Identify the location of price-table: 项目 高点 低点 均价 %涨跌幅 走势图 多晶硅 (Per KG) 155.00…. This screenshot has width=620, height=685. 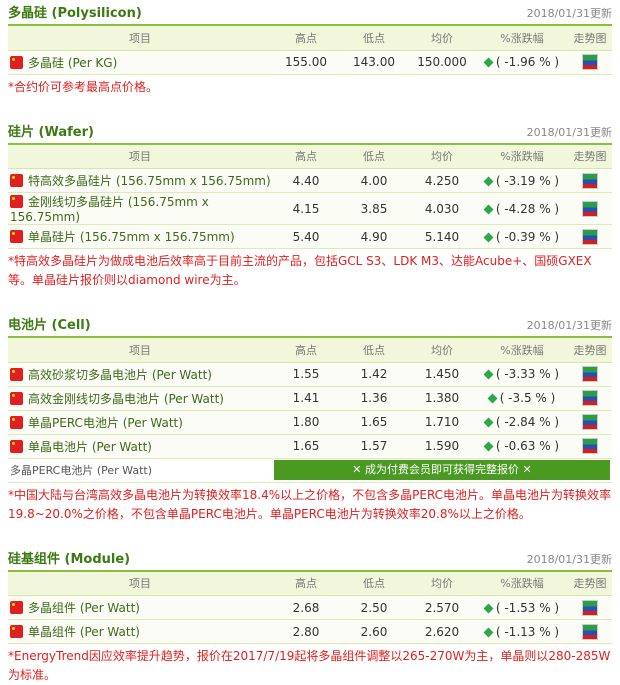
(310, 50).